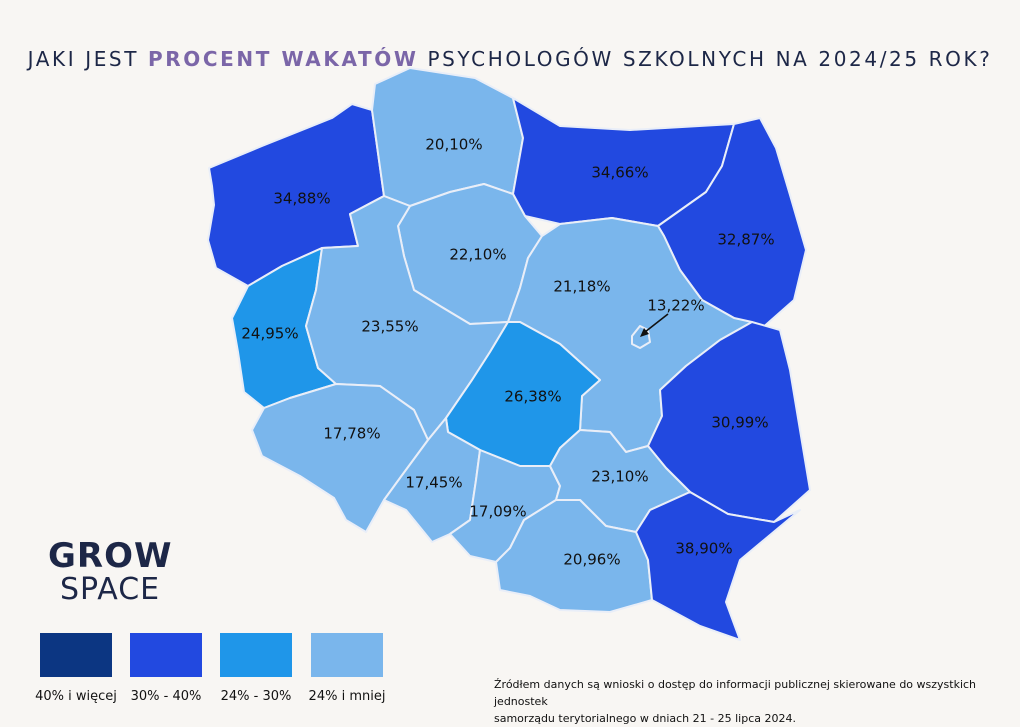  Describe the element at coordinates (76, 696) in the screenshot. I see `legend-label: 40% i więcej` at that location.